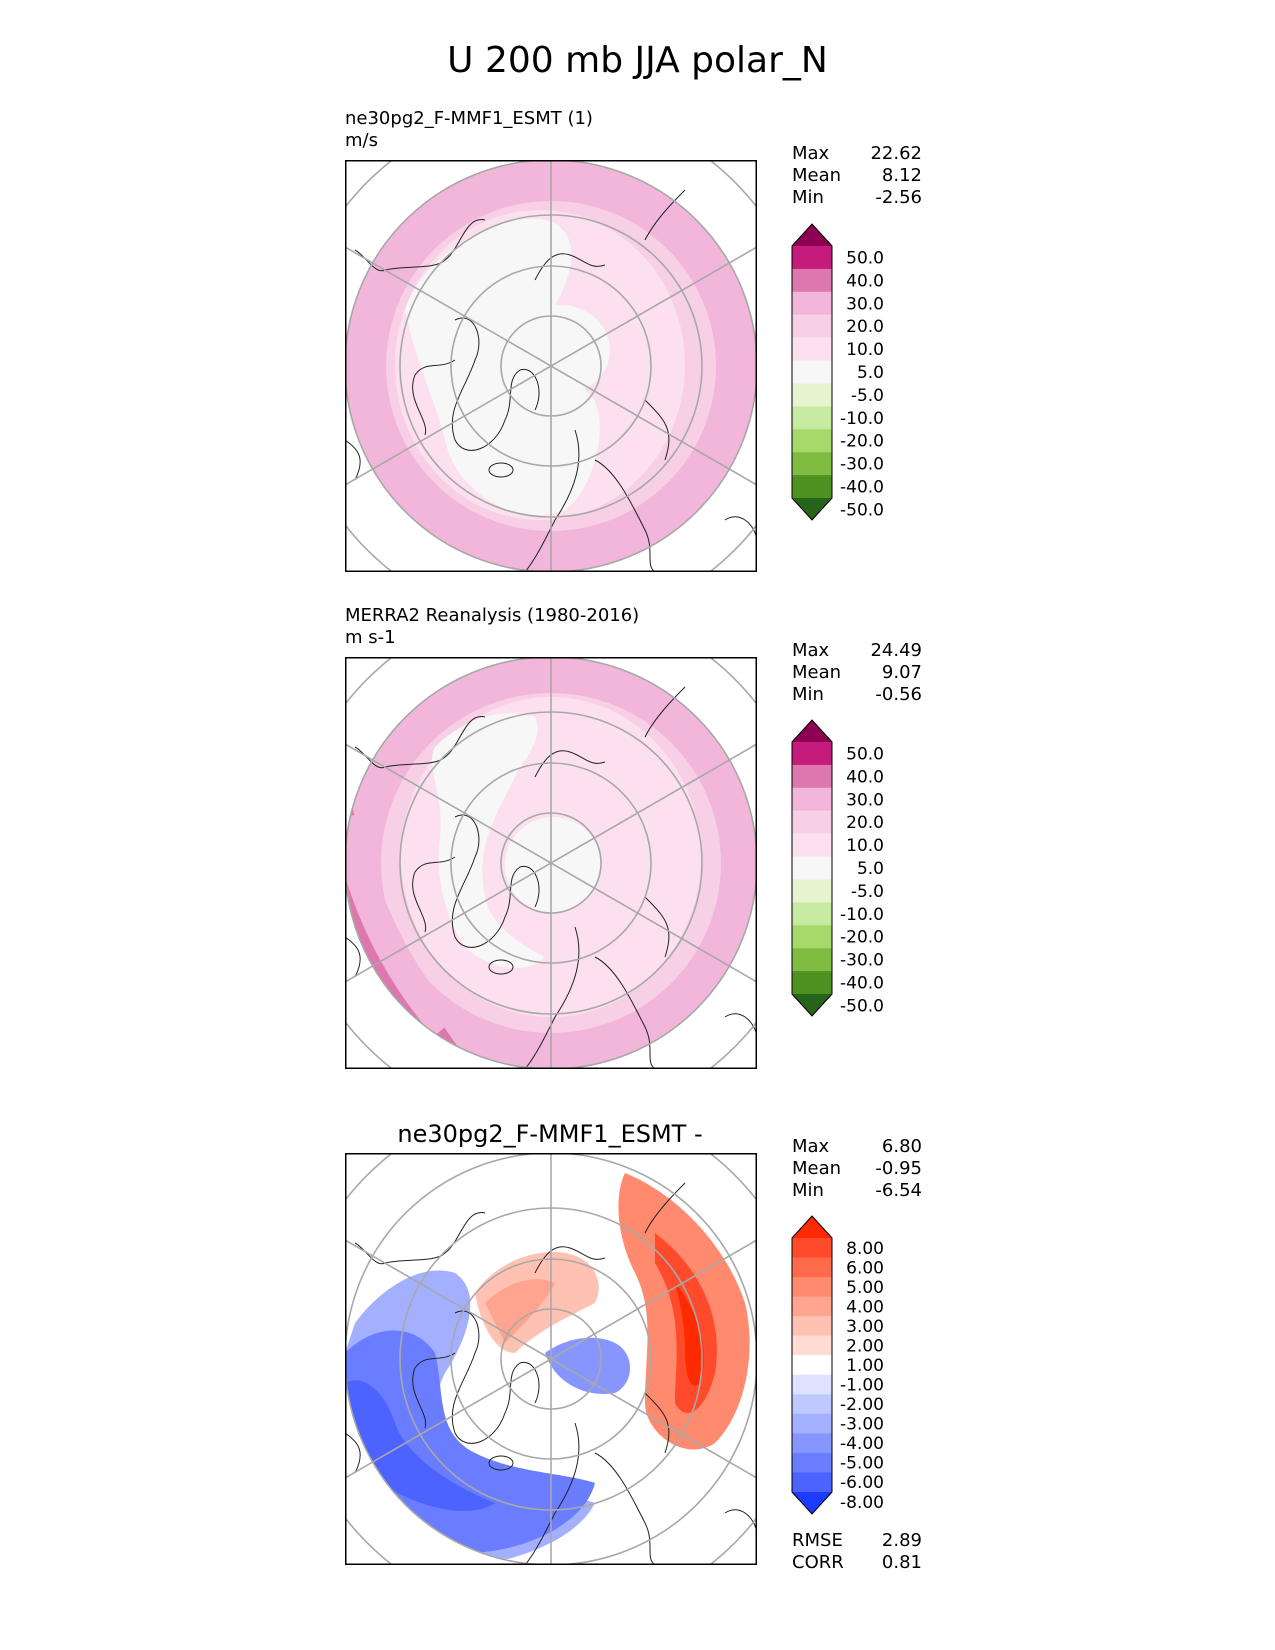 This screenshot has width=1275, height=1650. I want to click on panel-3-stats: Max 6.80 Mean -0.95 Min -6.54, so click(857, 1169).